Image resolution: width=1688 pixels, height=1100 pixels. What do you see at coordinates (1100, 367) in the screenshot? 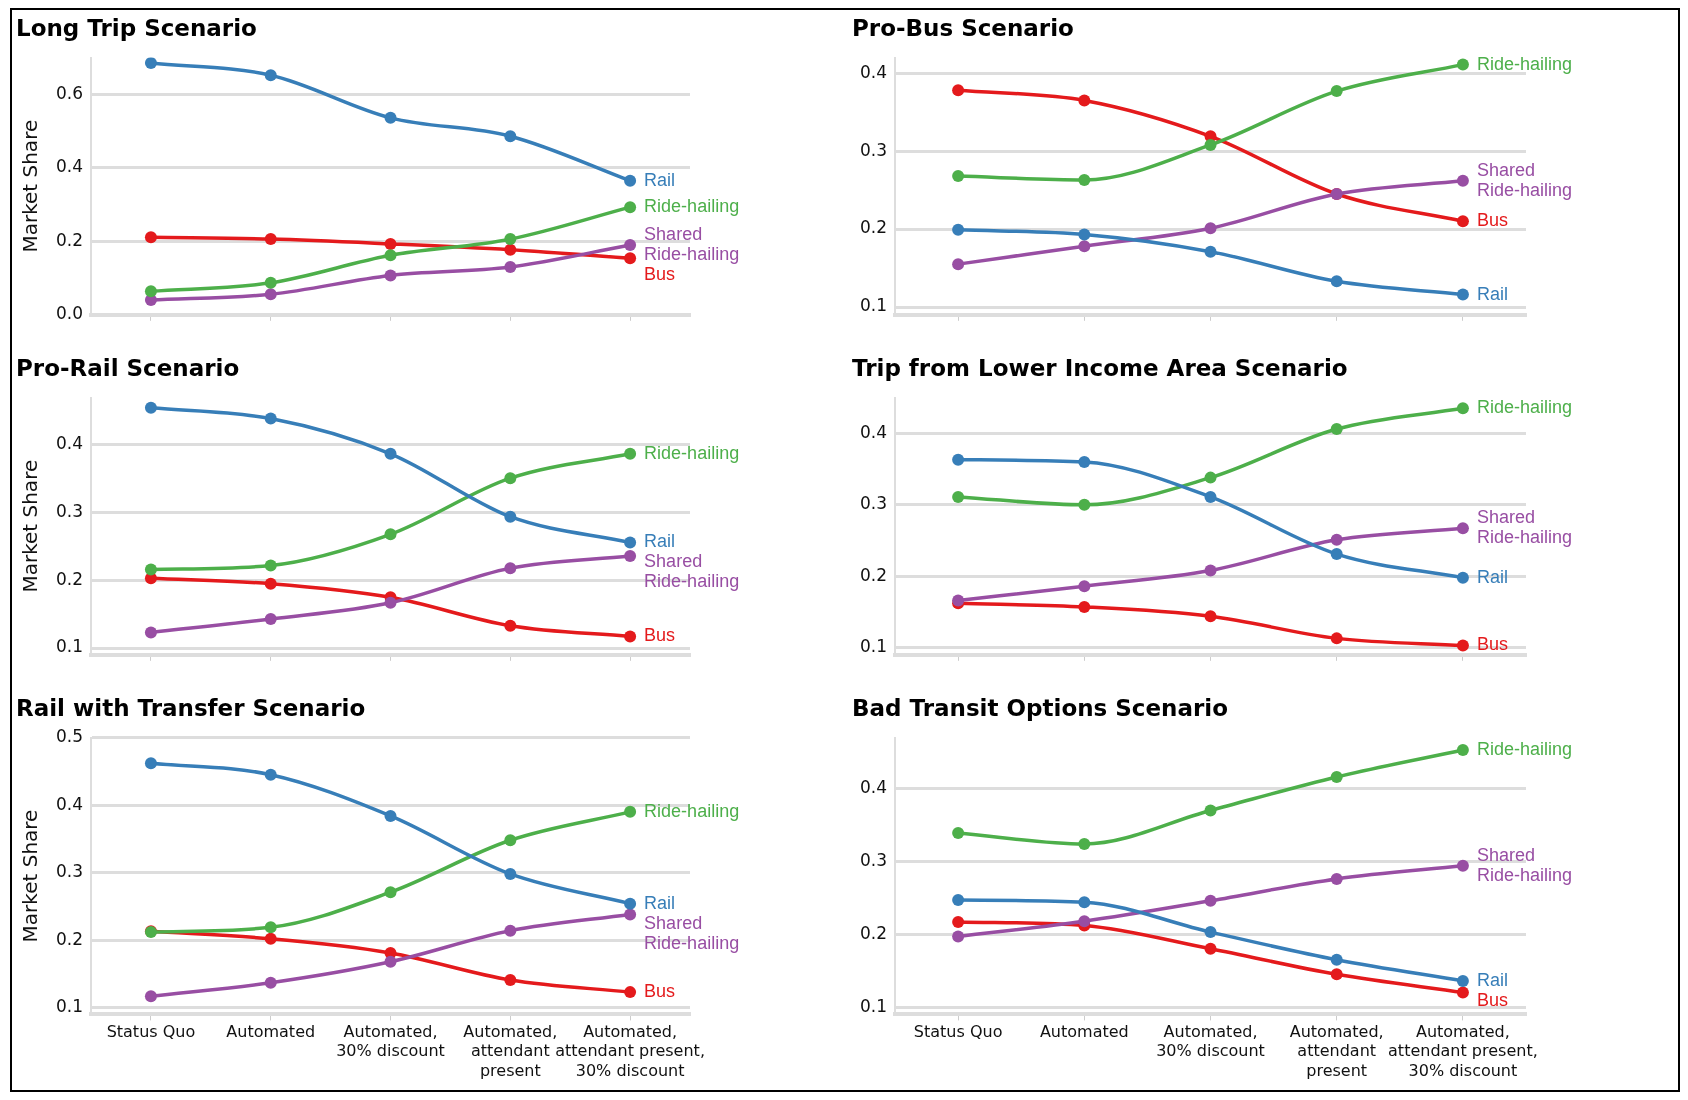
I see `chart-title: Trip from Lower Income Area Scenario` at bounding box center [1100, 367].